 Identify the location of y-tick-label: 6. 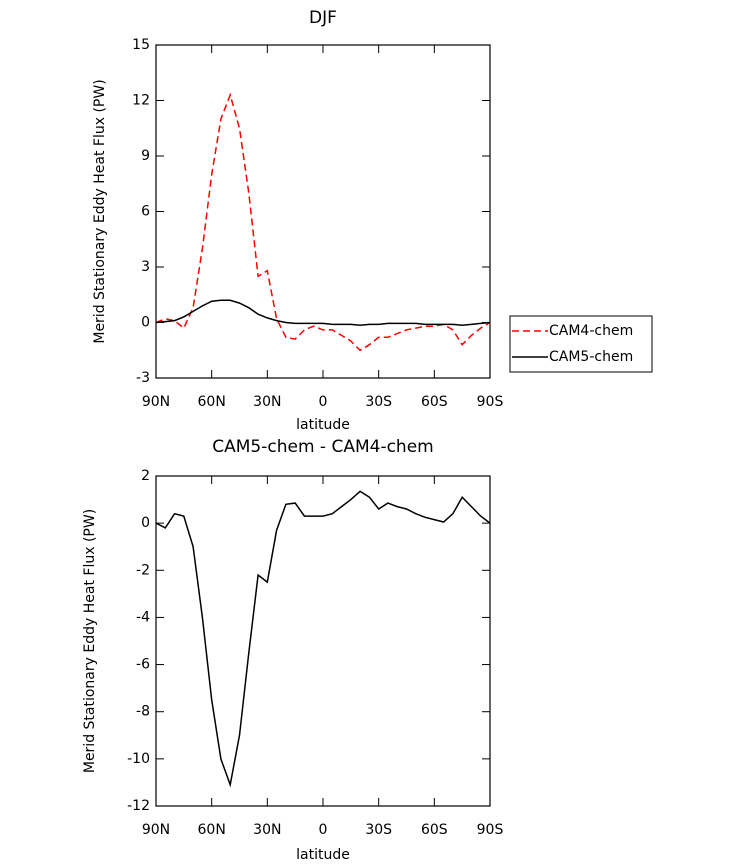
(145, 212).